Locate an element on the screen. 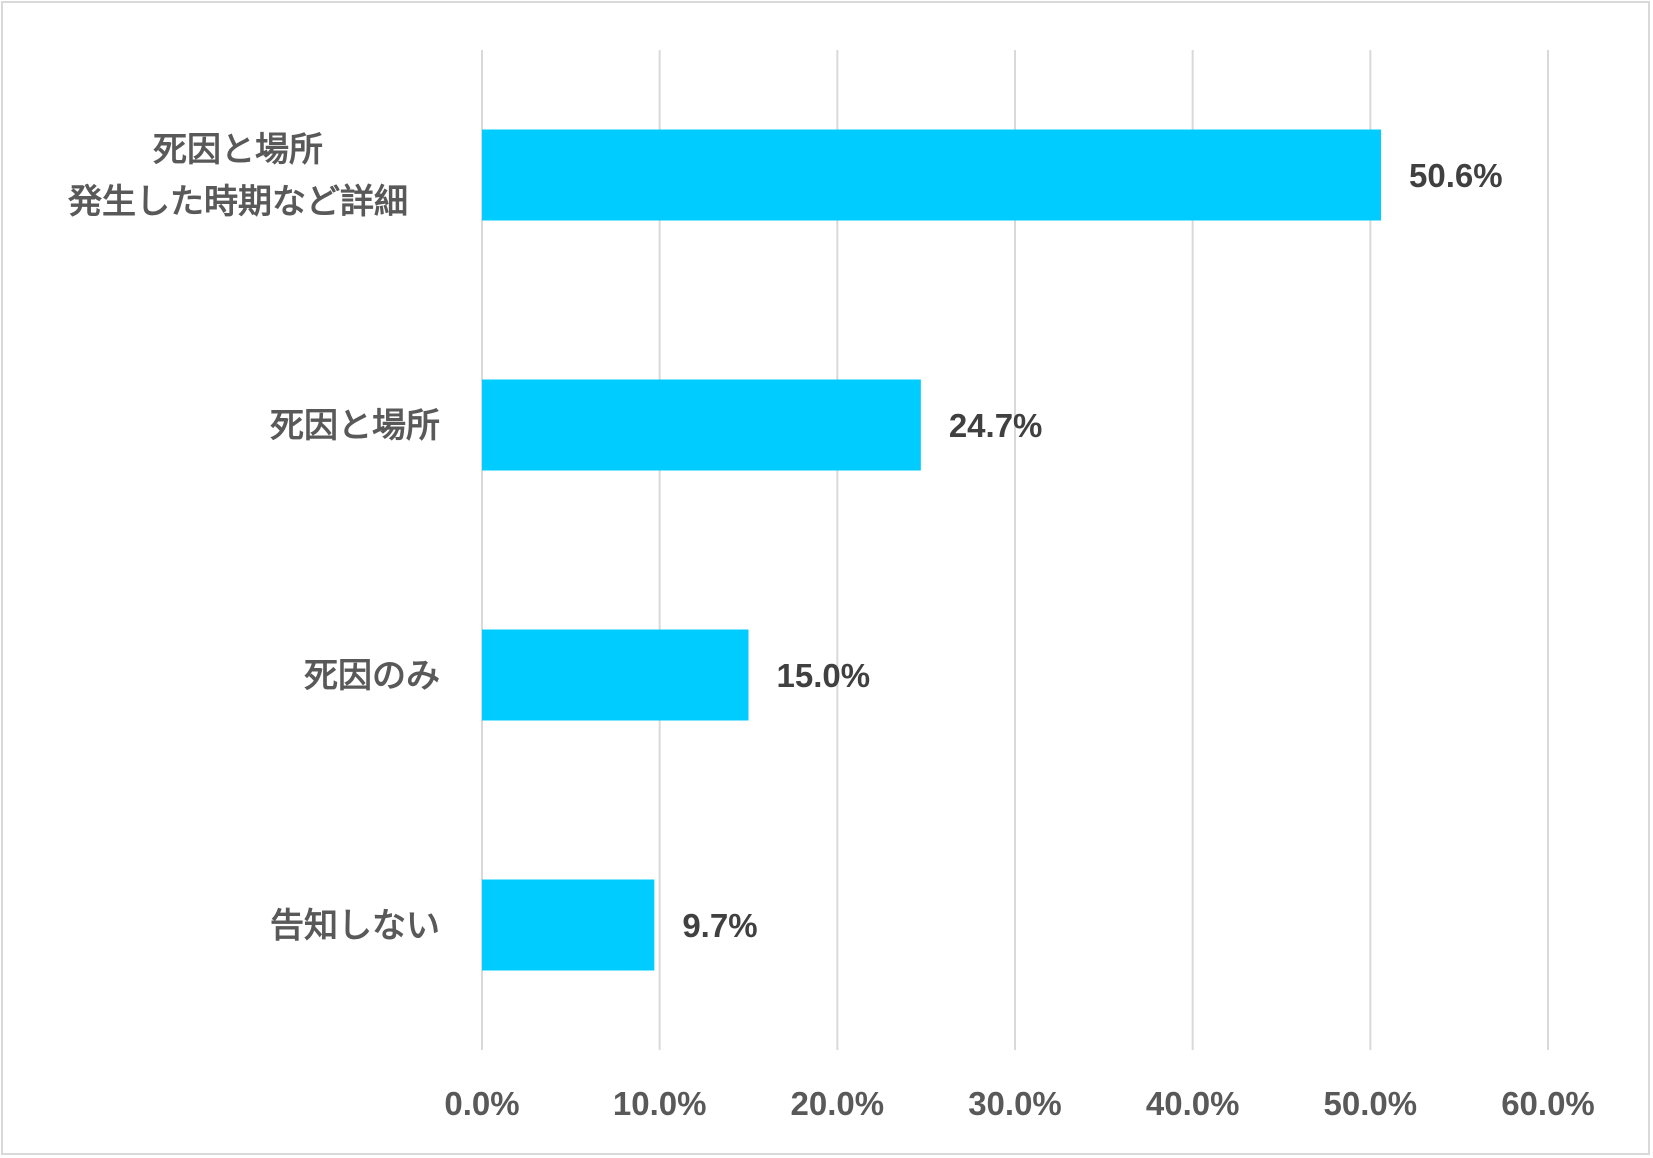 This screenshot has width=1653, height=1158. data-label: 9.7% is located at coordinates (719, 925).